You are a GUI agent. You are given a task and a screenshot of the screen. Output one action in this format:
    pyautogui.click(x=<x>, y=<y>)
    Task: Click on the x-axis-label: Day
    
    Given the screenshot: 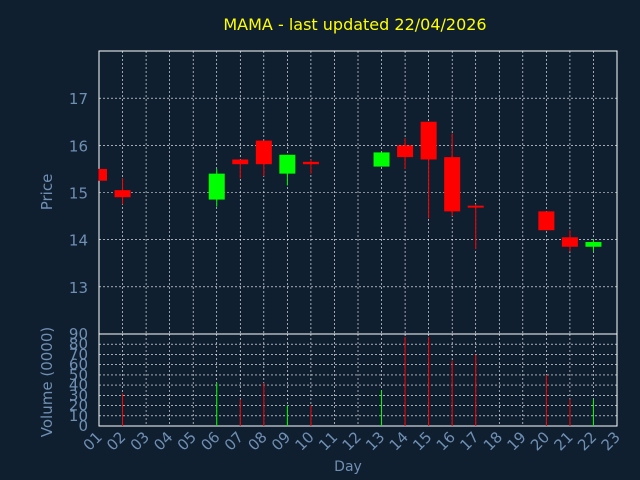 What is the action you would take?
    pyautogui.click(x=348, y=467)
    